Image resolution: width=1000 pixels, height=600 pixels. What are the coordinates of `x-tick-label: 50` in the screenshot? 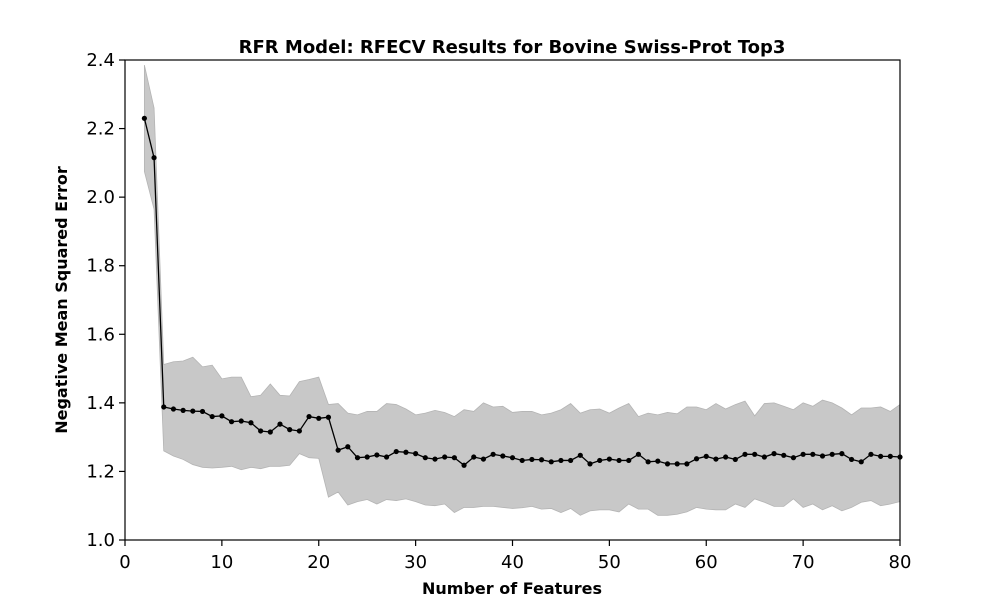 It's located at (609, 562).